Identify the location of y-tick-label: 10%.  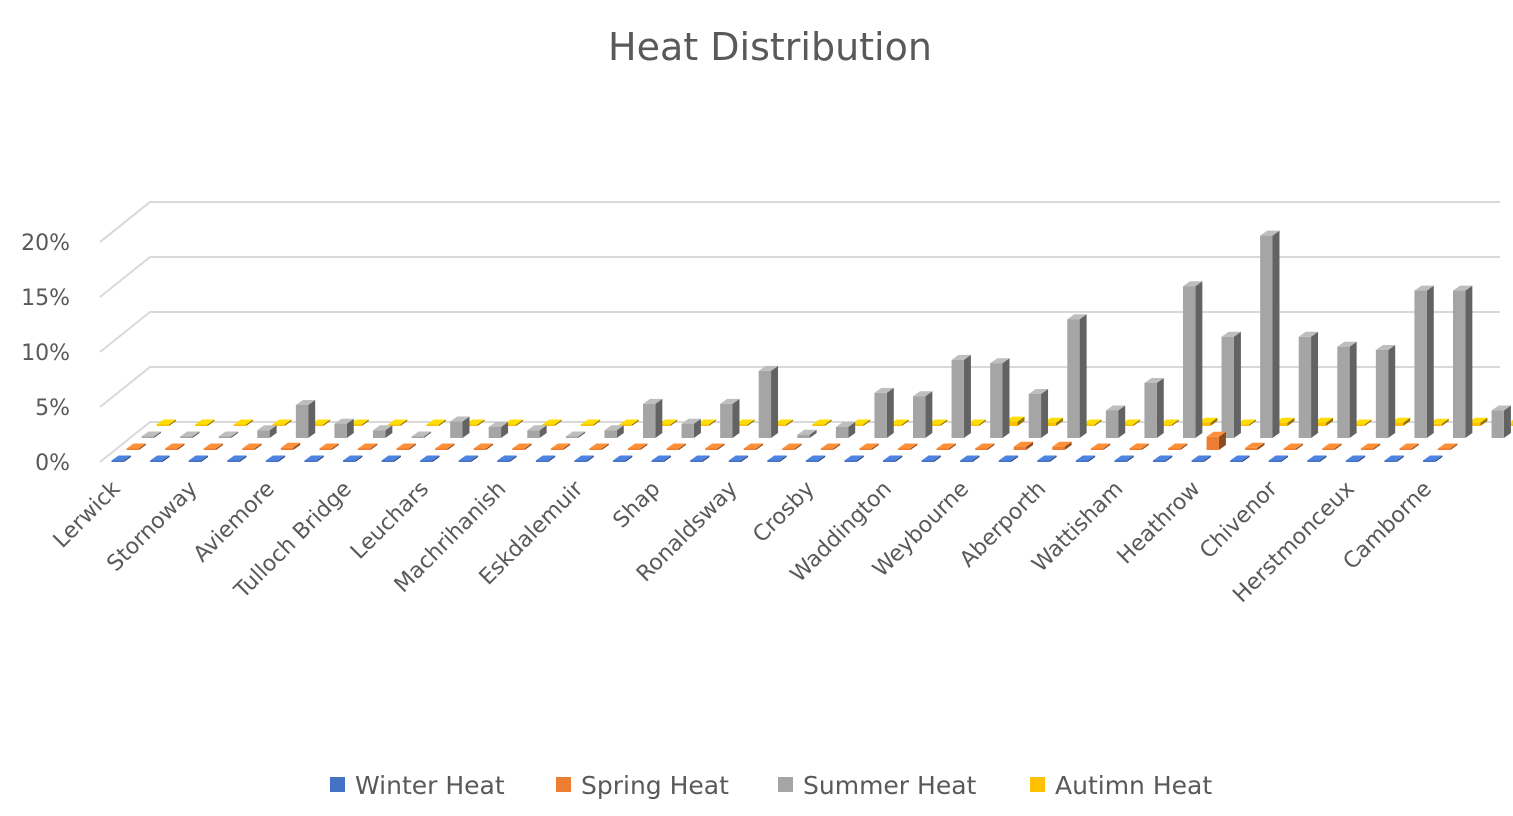
(45, 353).